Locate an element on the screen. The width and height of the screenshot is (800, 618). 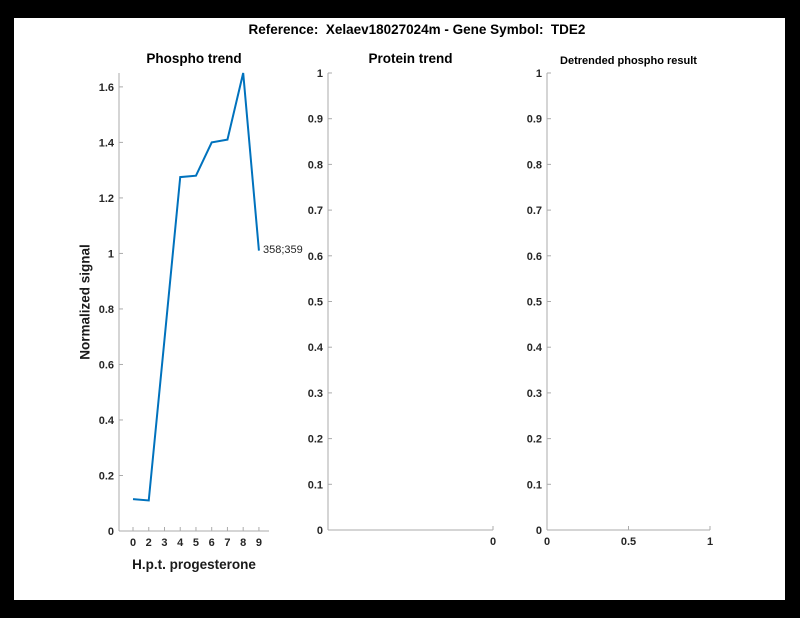
x-tick-label: 0.5 is located at coordinates (628, 542).